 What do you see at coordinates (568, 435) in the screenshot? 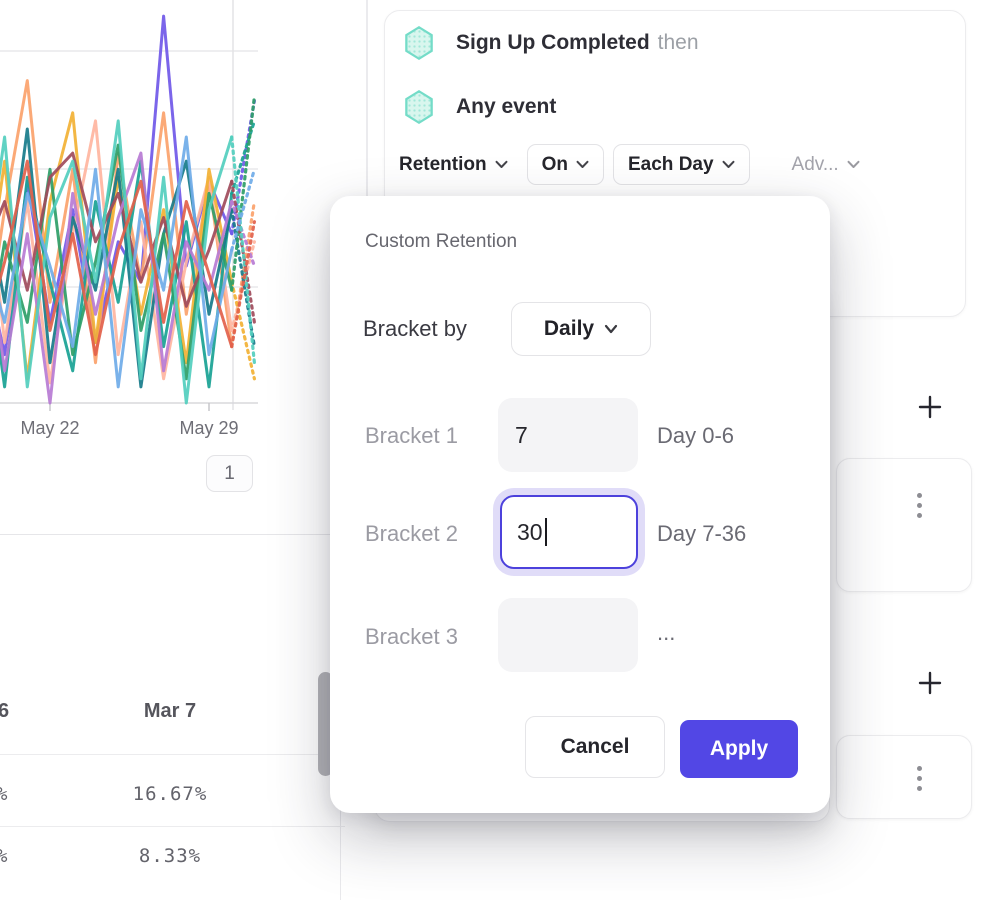
I see `bracket-1-input: 7` at bounding box center [568, 435].